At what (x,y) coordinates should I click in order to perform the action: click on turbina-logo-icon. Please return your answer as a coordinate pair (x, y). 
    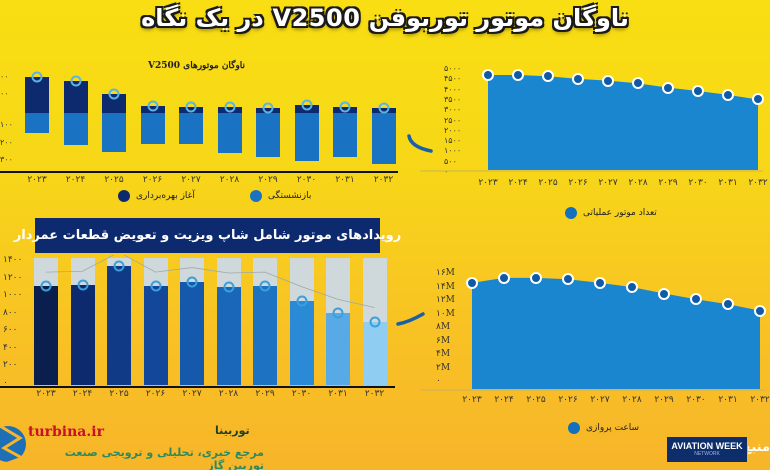
    Looking at the image, I should click on (13, 446).